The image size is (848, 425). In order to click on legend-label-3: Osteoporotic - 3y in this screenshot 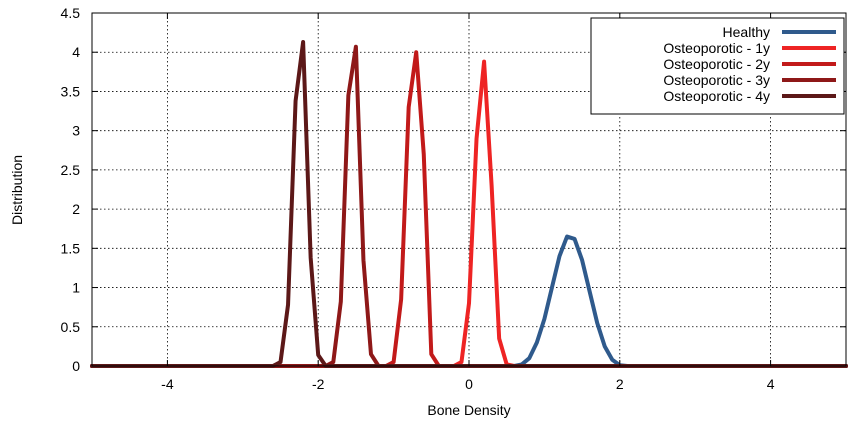, I will do `click(716, 80)`.